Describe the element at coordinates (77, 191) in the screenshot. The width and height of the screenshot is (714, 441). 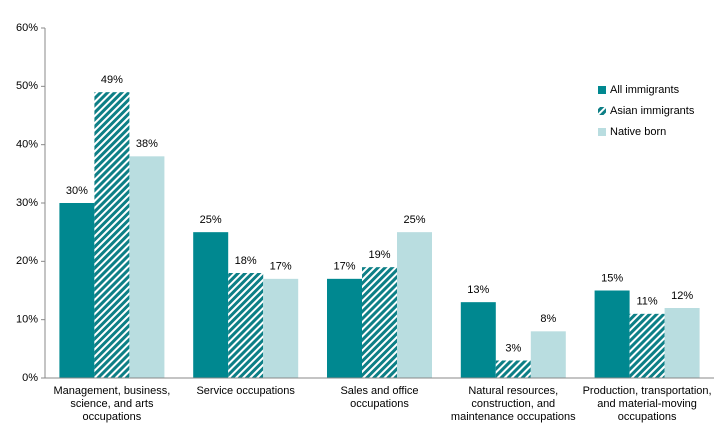
I see `value-label: 30%` at that location.